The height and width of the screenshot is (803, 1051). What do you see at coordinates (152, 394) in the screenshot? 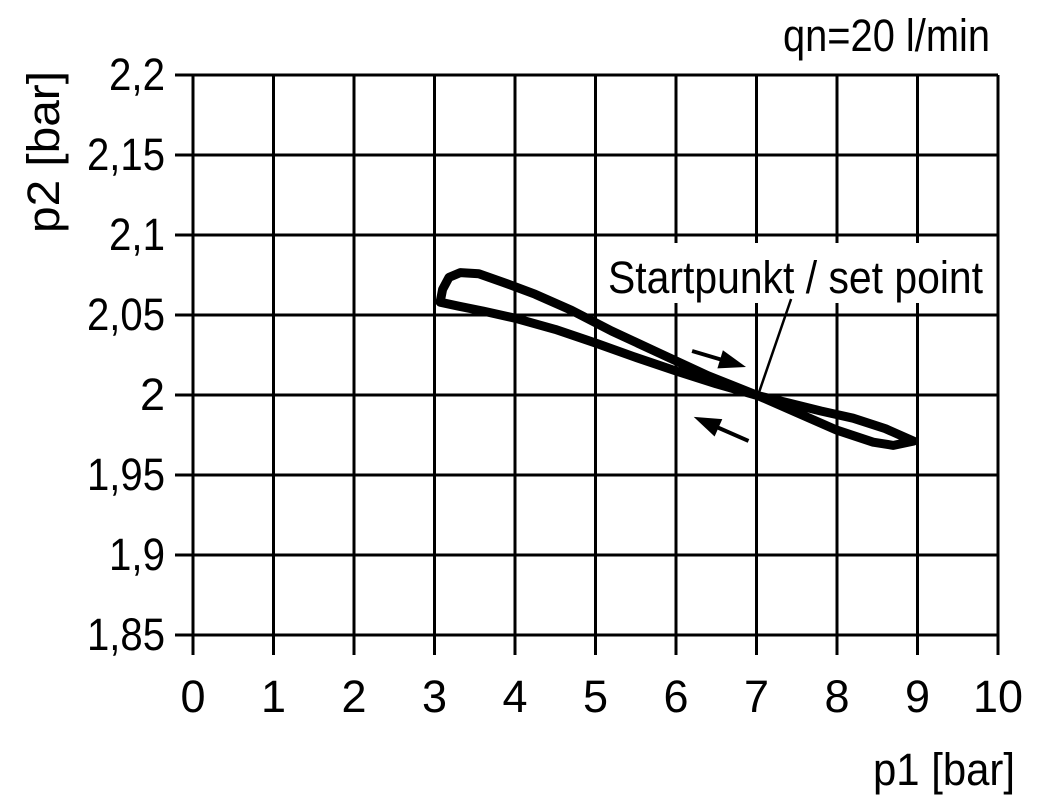
I see `y-tick-label: 2` at bounding box center [152, 394].